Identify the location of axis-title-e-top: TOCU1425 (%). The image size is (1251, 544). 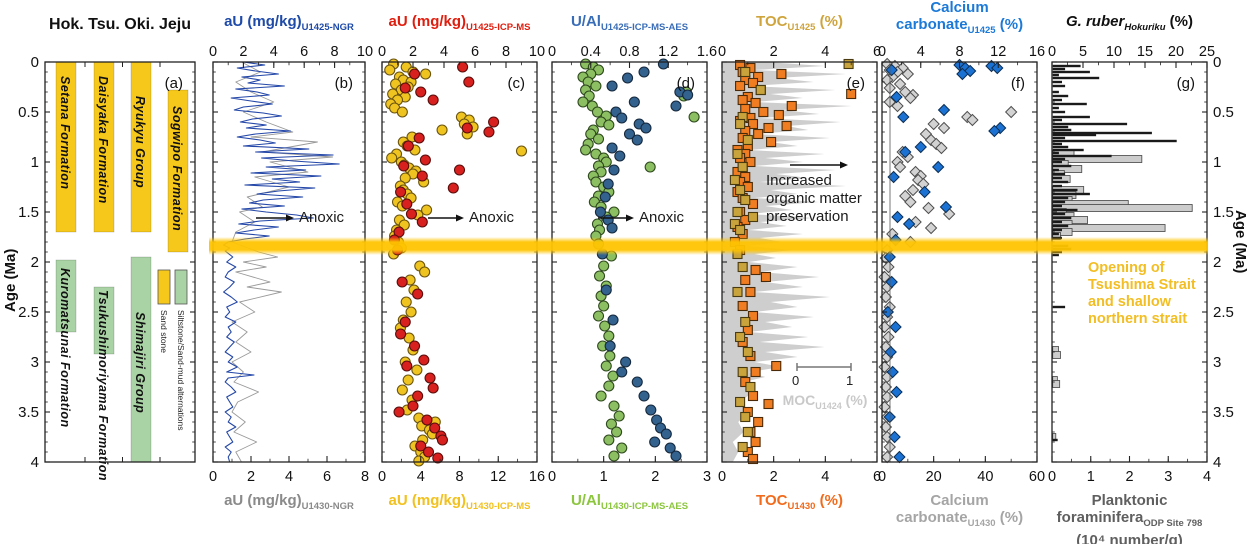
(799, 23).